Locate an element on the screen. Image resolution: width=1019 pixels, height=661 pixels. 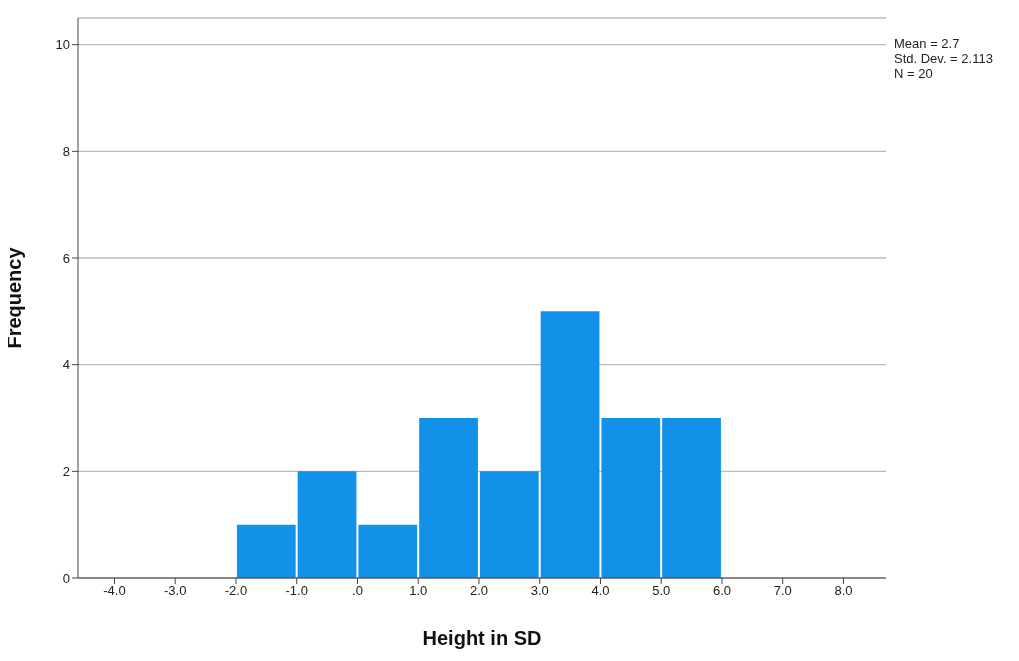
x-tick-label: .0 is located at coordinates (357, 591).